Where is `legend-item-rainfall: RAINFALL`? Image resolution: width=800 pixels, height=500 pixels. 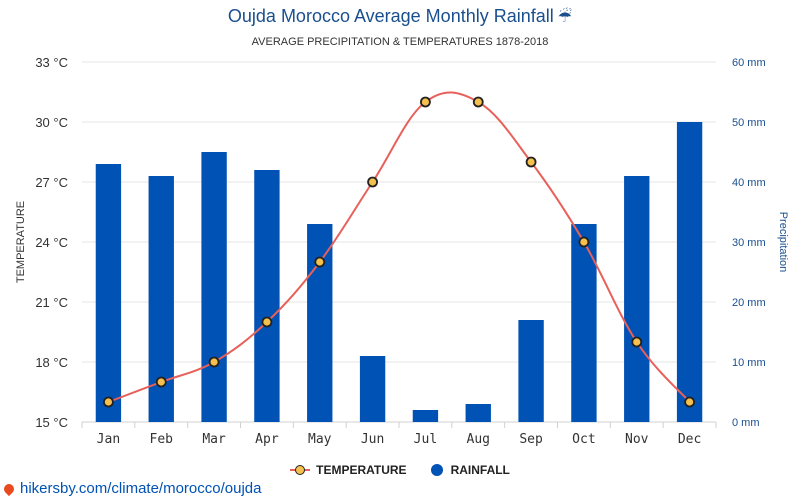 legend-item-rainfall: RAINFALL is located at coordinates (470, 470).